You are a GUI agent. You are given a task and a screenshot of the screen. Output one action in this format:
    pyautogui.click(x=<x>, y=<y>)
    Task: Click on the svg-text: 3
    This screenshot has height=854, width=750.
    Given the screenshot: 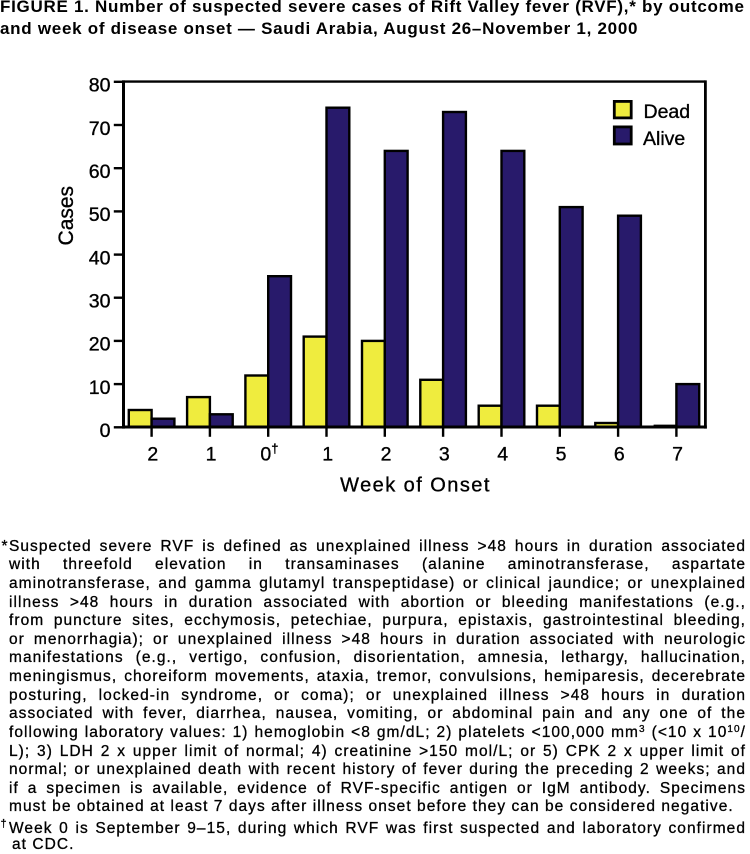 What is the action you would take?
    pyautogui.click(x=444, y=455)
    